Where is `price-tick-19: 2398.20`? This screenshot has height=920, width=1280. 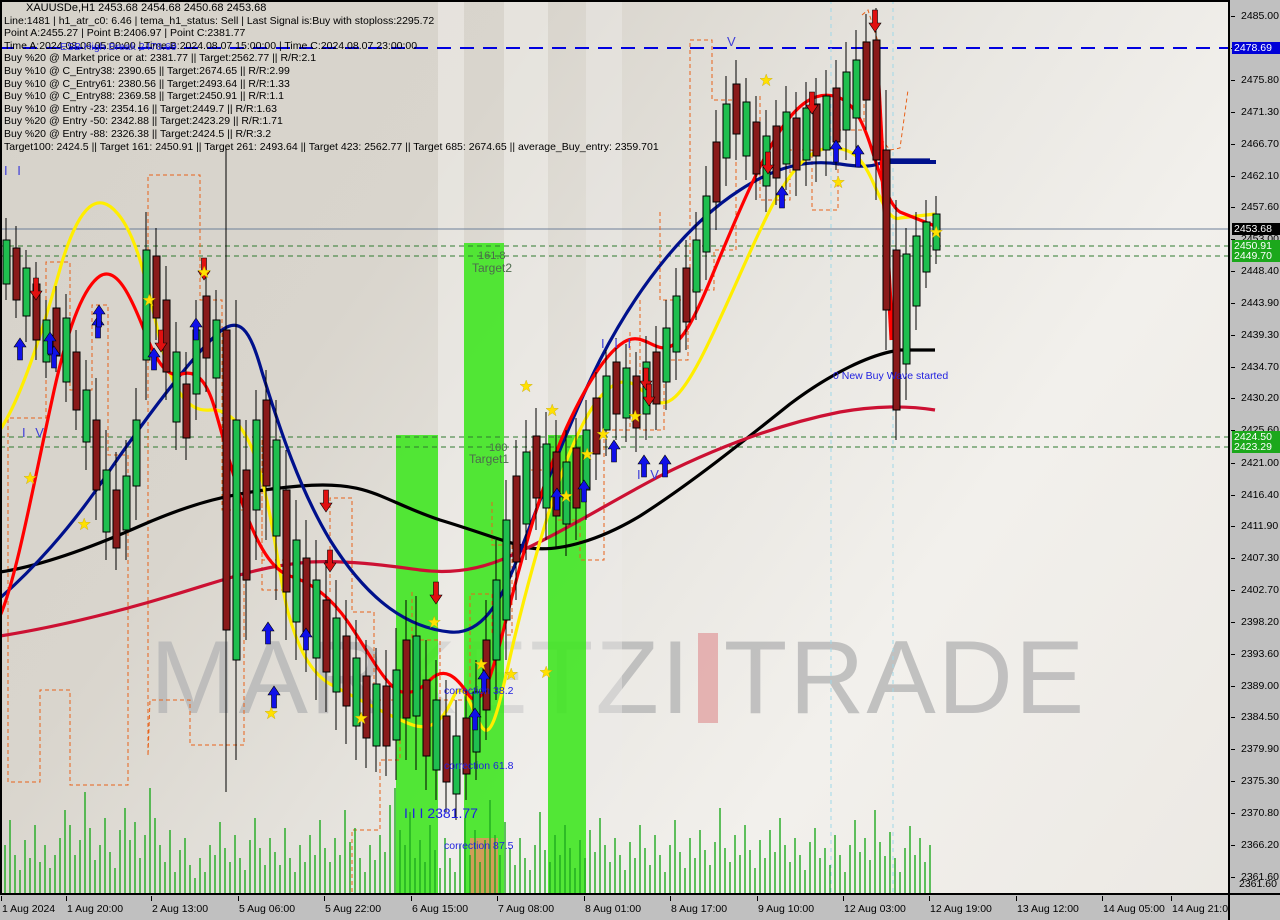 price-tick-19: 2398.20 is located at coordinates (1255, 622).